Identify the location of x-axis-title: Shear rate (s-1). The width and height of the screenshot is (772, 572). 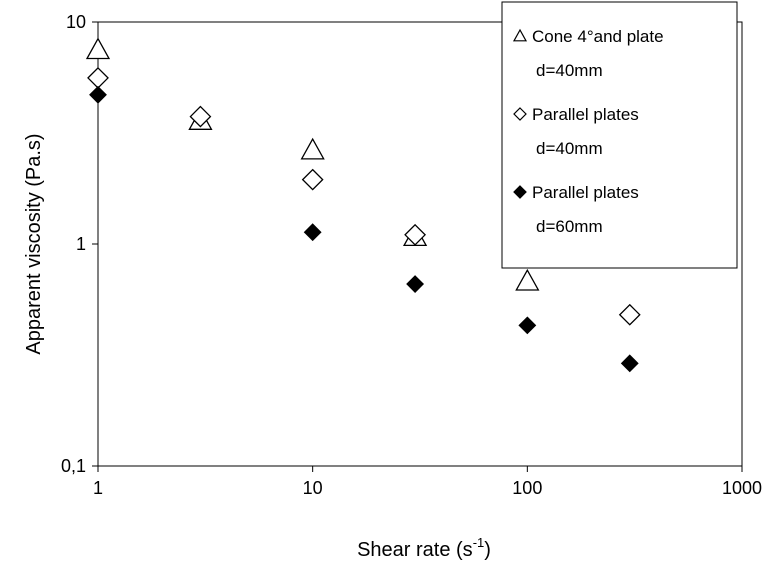
(424, 548).